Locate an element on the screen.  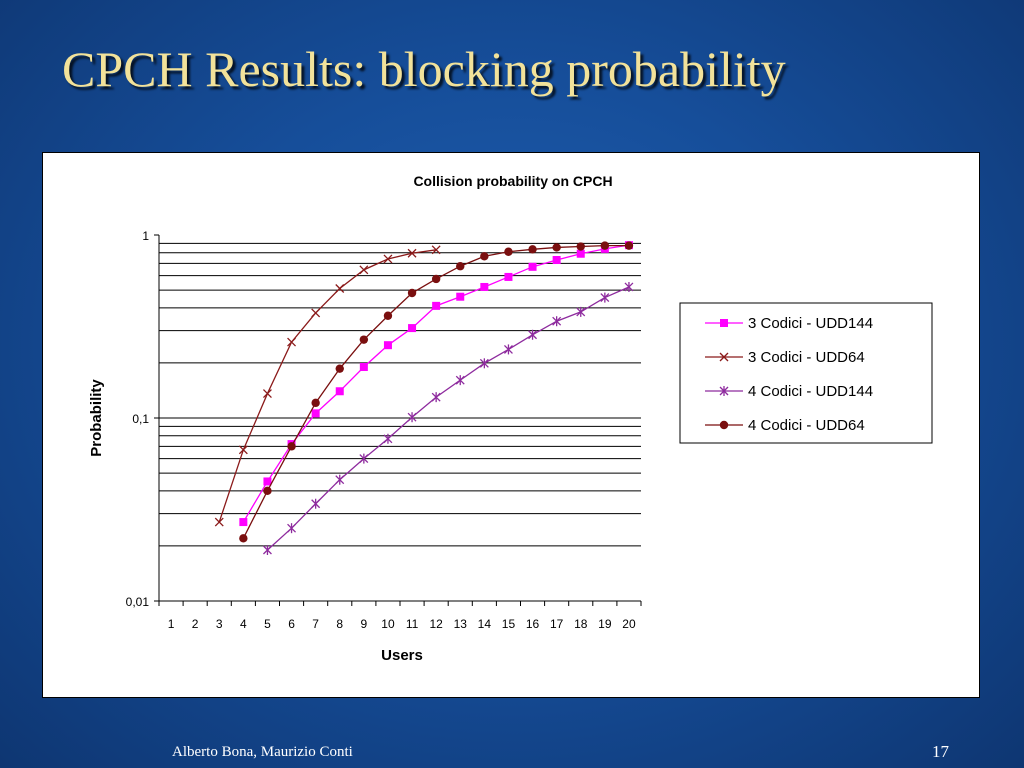
x-tick-label: 17 is located at coordinates (557, 624).